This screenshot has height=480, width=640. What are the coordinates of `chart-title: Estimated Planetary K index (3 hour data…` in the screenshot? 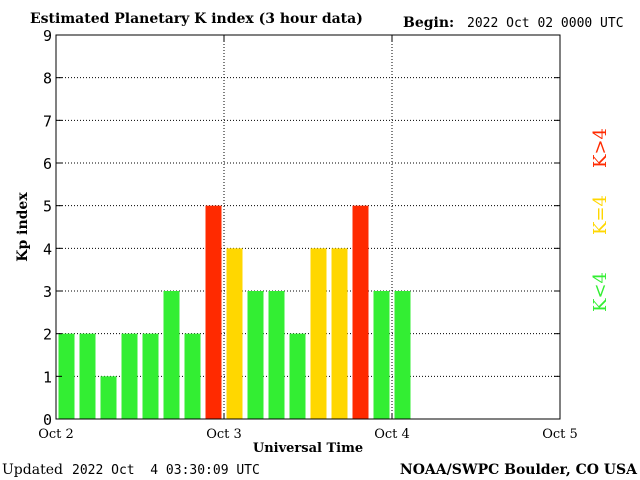 It's located at (196, 19).